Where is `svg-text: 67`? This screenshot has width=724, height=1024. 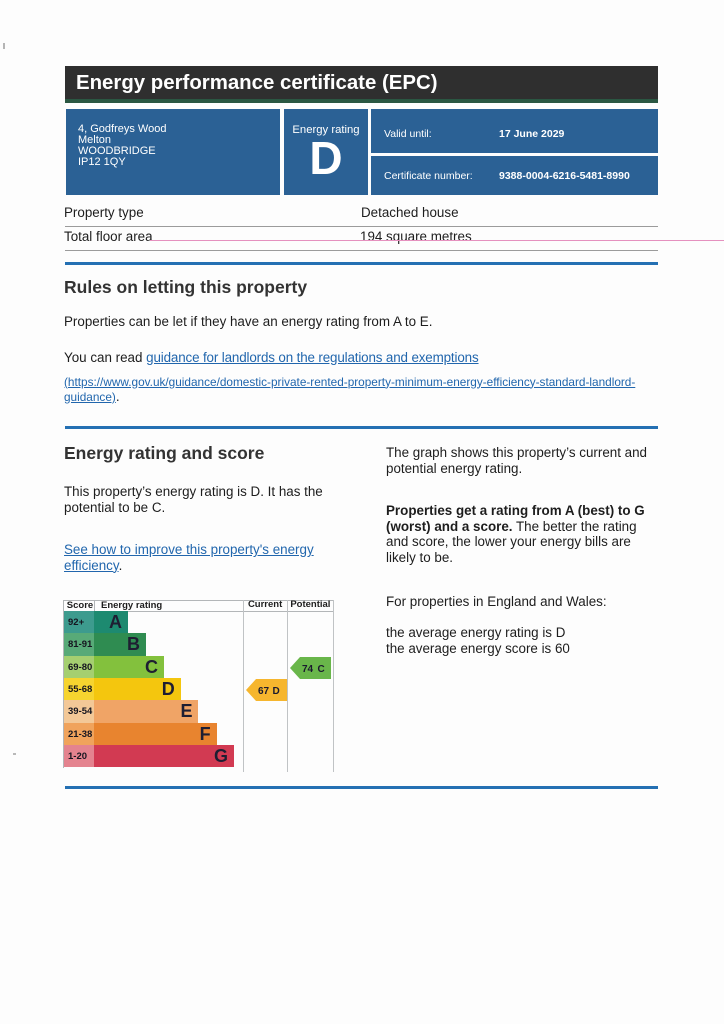 svg-text: 67 is located at coordinates (264, 691).